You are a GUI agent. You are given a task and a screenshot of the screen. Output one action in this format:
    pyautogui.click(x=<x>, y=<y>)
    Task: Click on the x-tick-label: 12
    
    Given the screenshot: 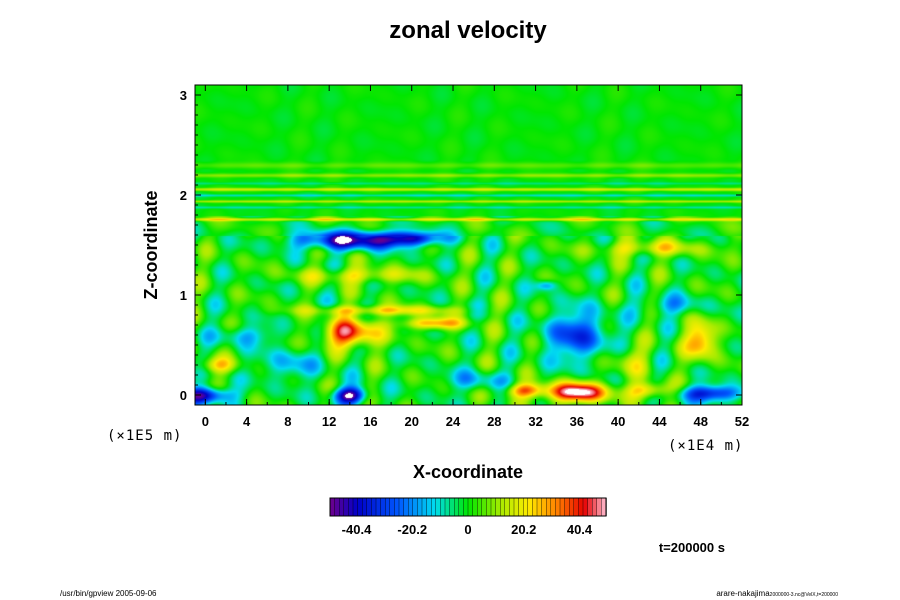 What is the action you would take?
    pyautogui.click(x=329, y=421)
    